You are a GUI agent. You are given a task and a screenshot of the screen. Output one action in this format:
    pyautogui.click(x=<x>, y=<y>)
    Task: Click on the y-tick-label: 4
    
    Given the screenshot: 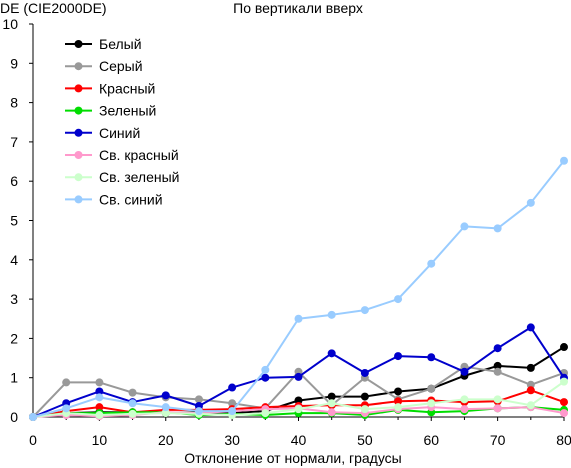 What is the action you would take?
    pyautogui.click(x=14, y=260)
    